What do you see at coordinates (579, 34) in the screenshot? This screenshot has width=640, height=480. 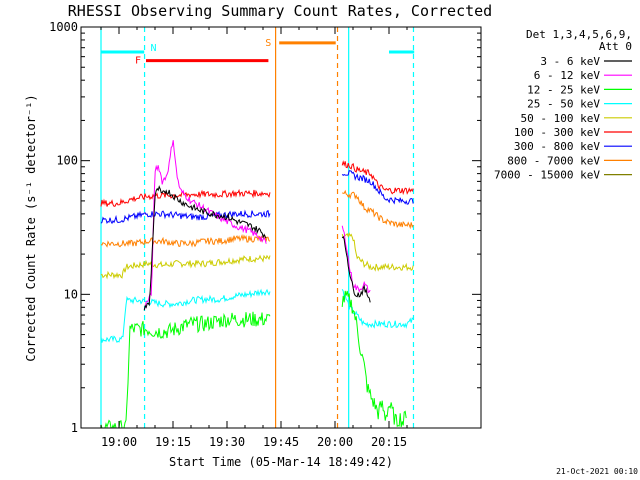 I see `legend-header: Det 1,3,4,5,6,9,` at bounding box center [579, 34].